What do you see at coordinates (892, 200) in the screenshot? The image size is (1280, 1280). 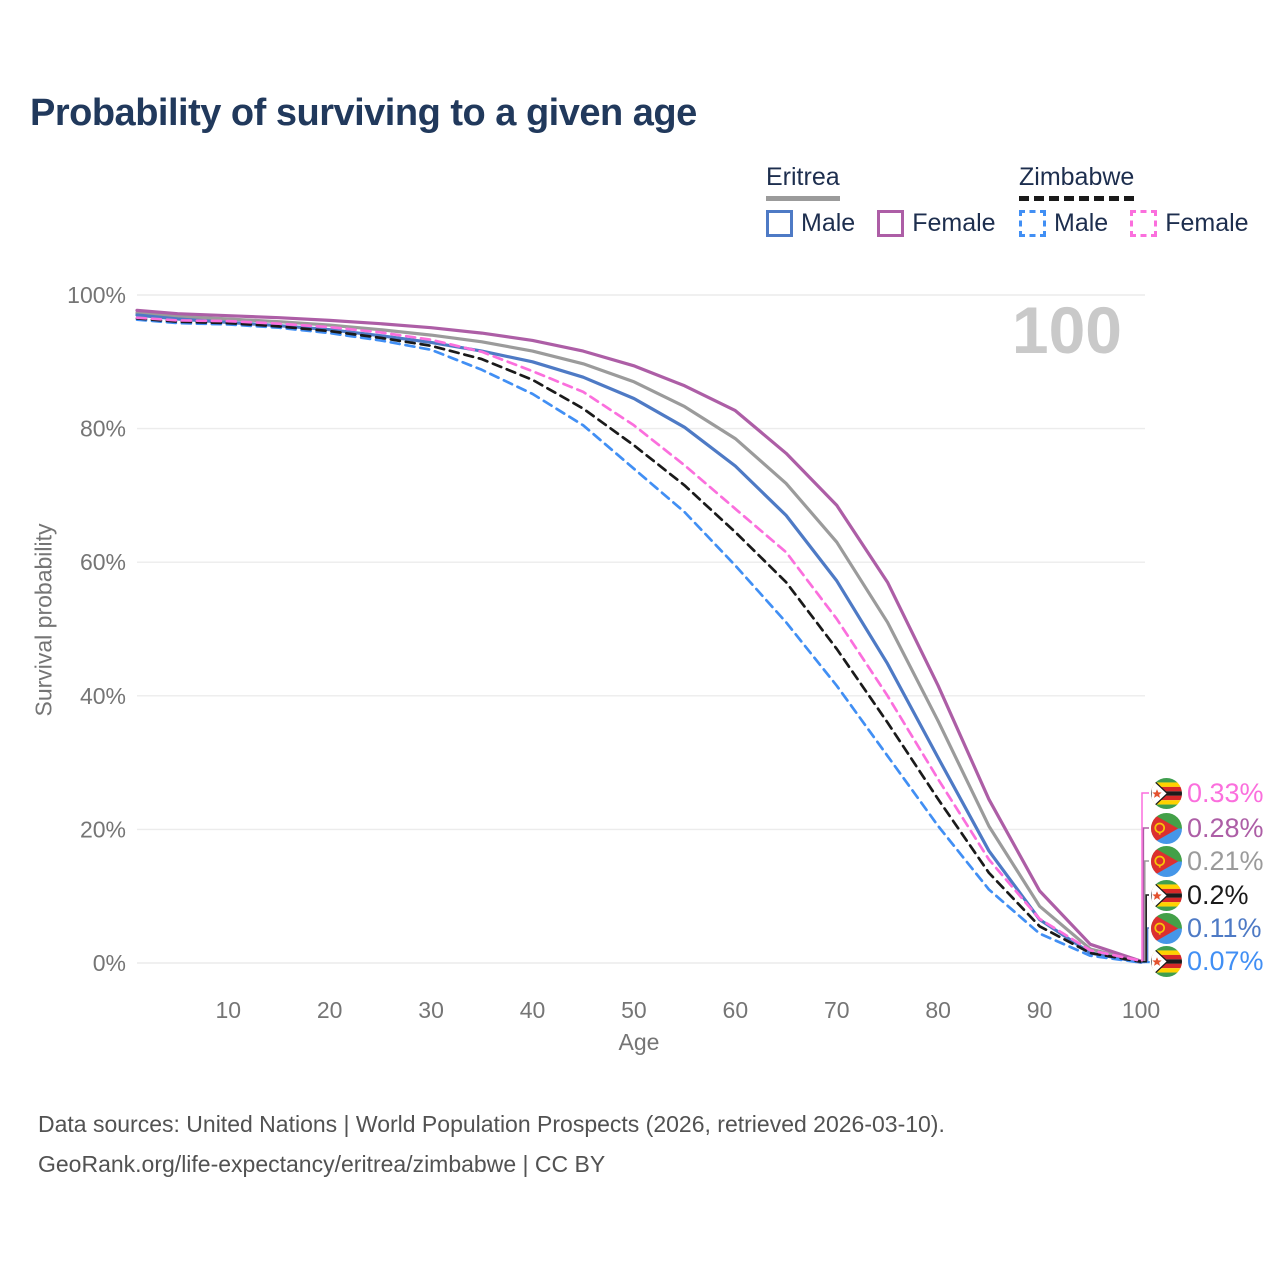 I see `legend-group-eritrea: Eritrea Male Female` at bounding box center [892, 200].